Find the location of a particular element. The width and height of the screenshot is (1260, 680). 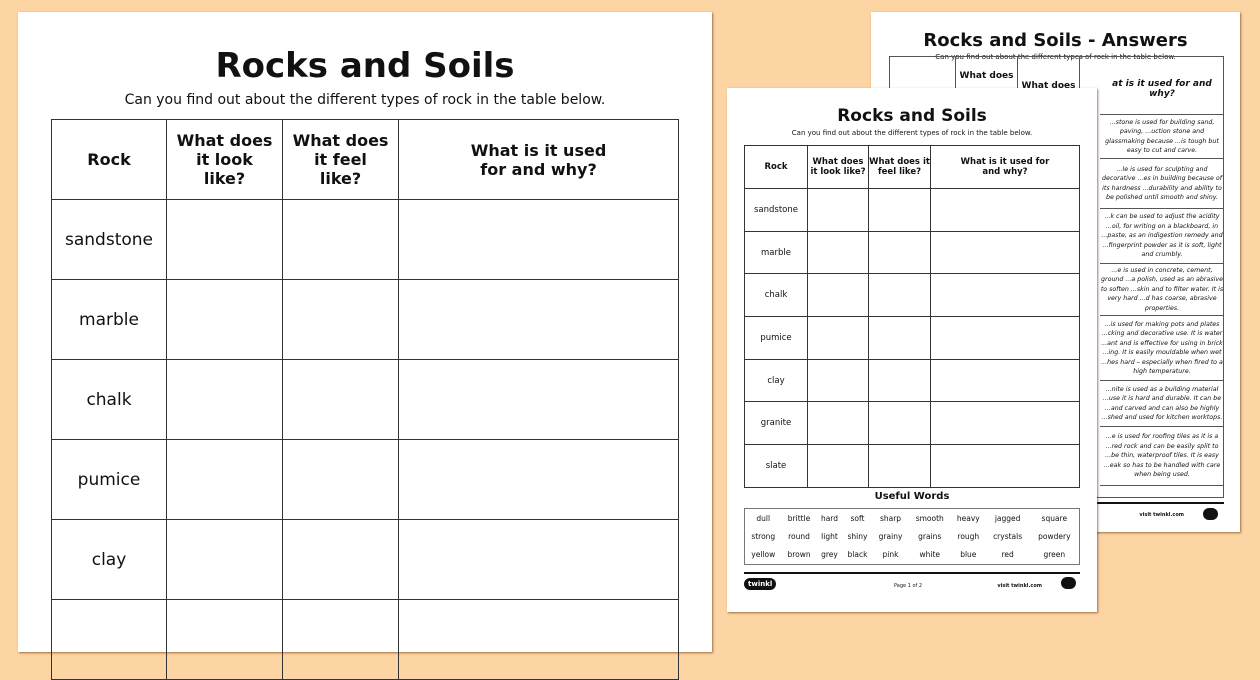

answers-title: Rocks and Soils - Answers is located at coordinates (1055, 40).